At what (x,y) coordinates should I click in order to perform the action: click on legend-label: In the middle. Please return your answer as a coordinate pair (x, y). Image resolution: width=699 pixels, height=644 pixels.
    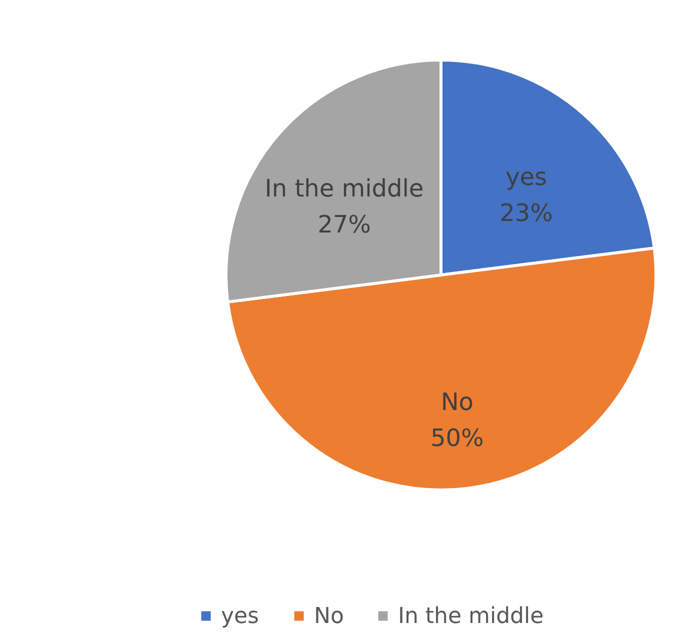
    Looking at the image, I should click on (471, 616).